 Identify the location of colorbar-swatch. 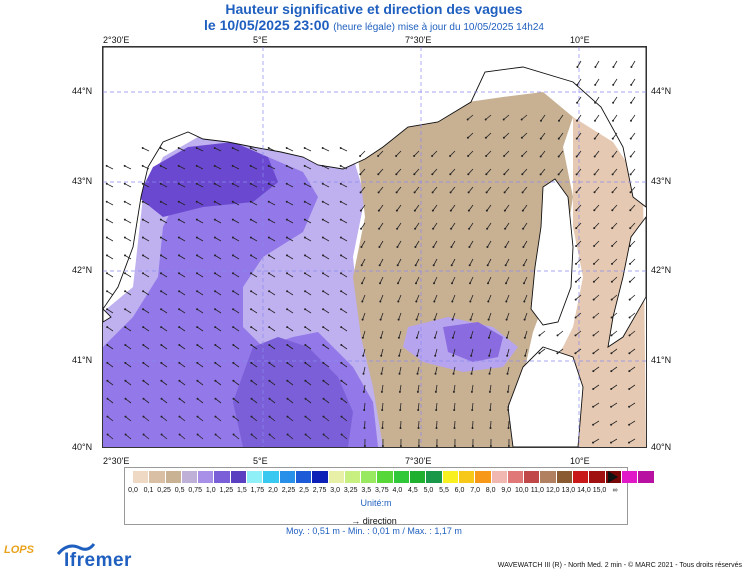
(548, 477).